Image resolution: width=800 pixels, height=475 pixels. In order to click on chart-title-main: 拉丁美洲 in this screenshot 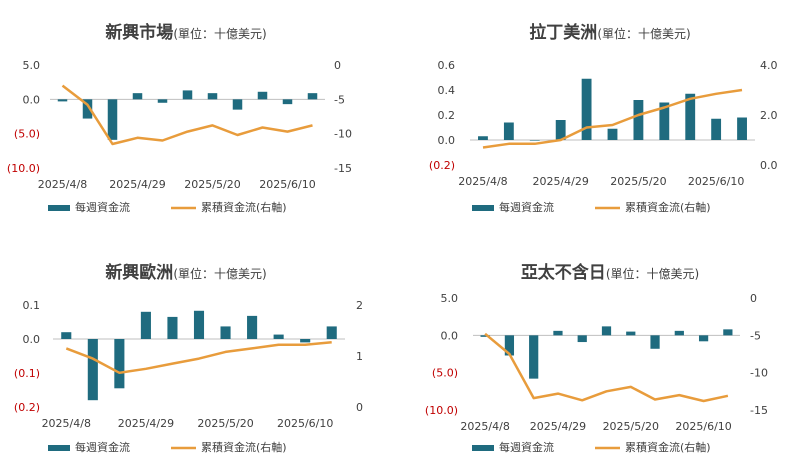, I will do `click(563, 32)`.